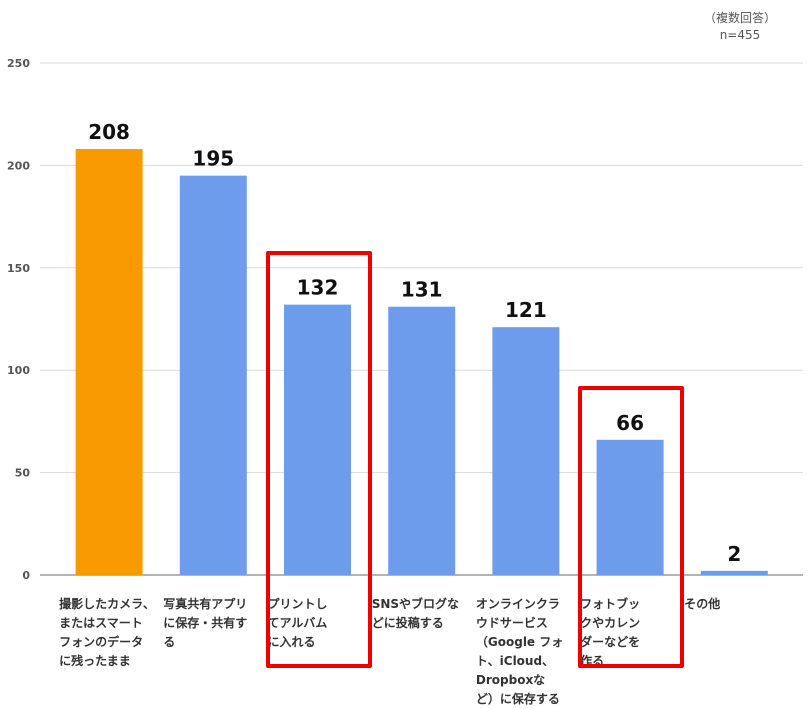 The height and width of the screenshot is (709, 811). Describe the element at coordinates (415, 613) in the screenshot. I see `x-tick-label: SNSやブログな どに投稿する` at that location.